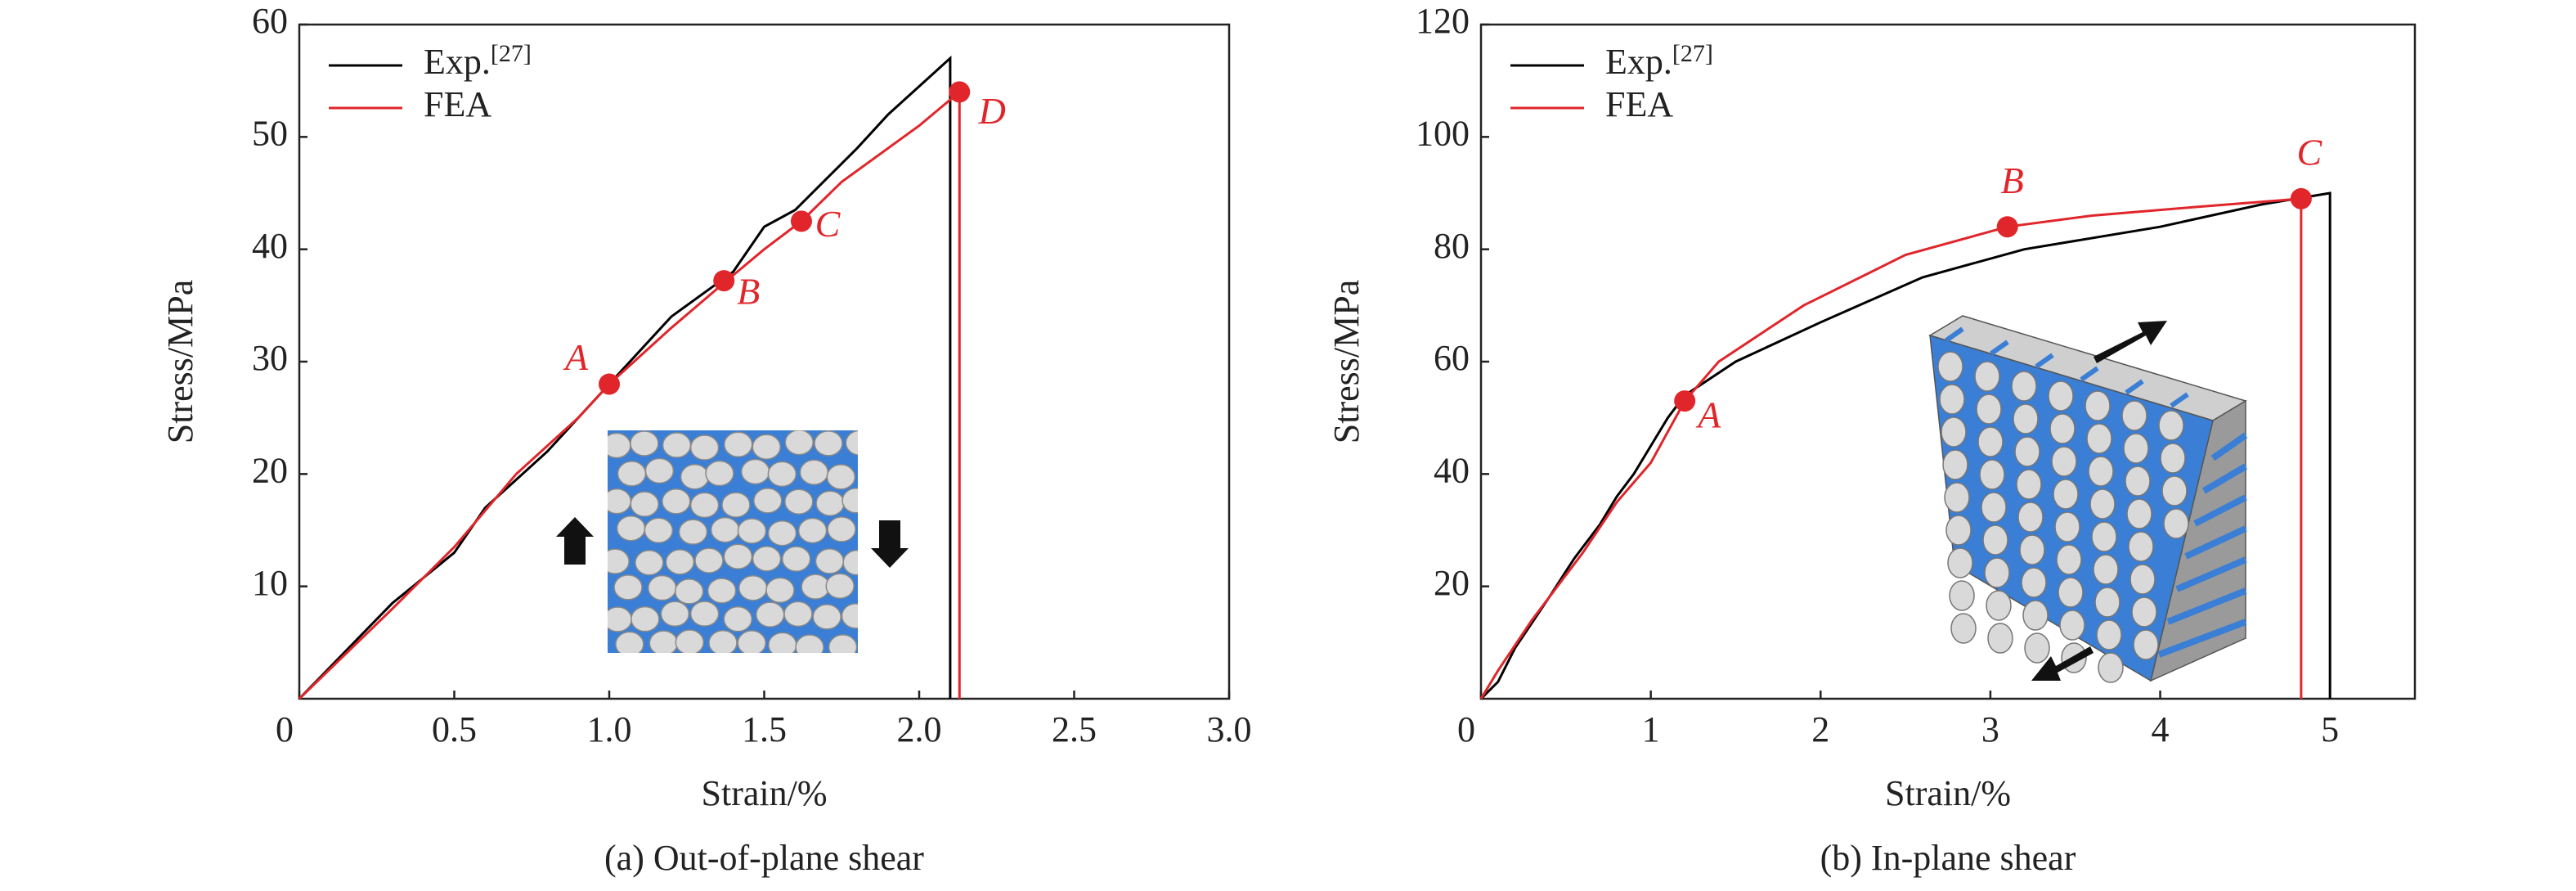  I want to click on x-tick-label: 2.0, so click(920, 729).